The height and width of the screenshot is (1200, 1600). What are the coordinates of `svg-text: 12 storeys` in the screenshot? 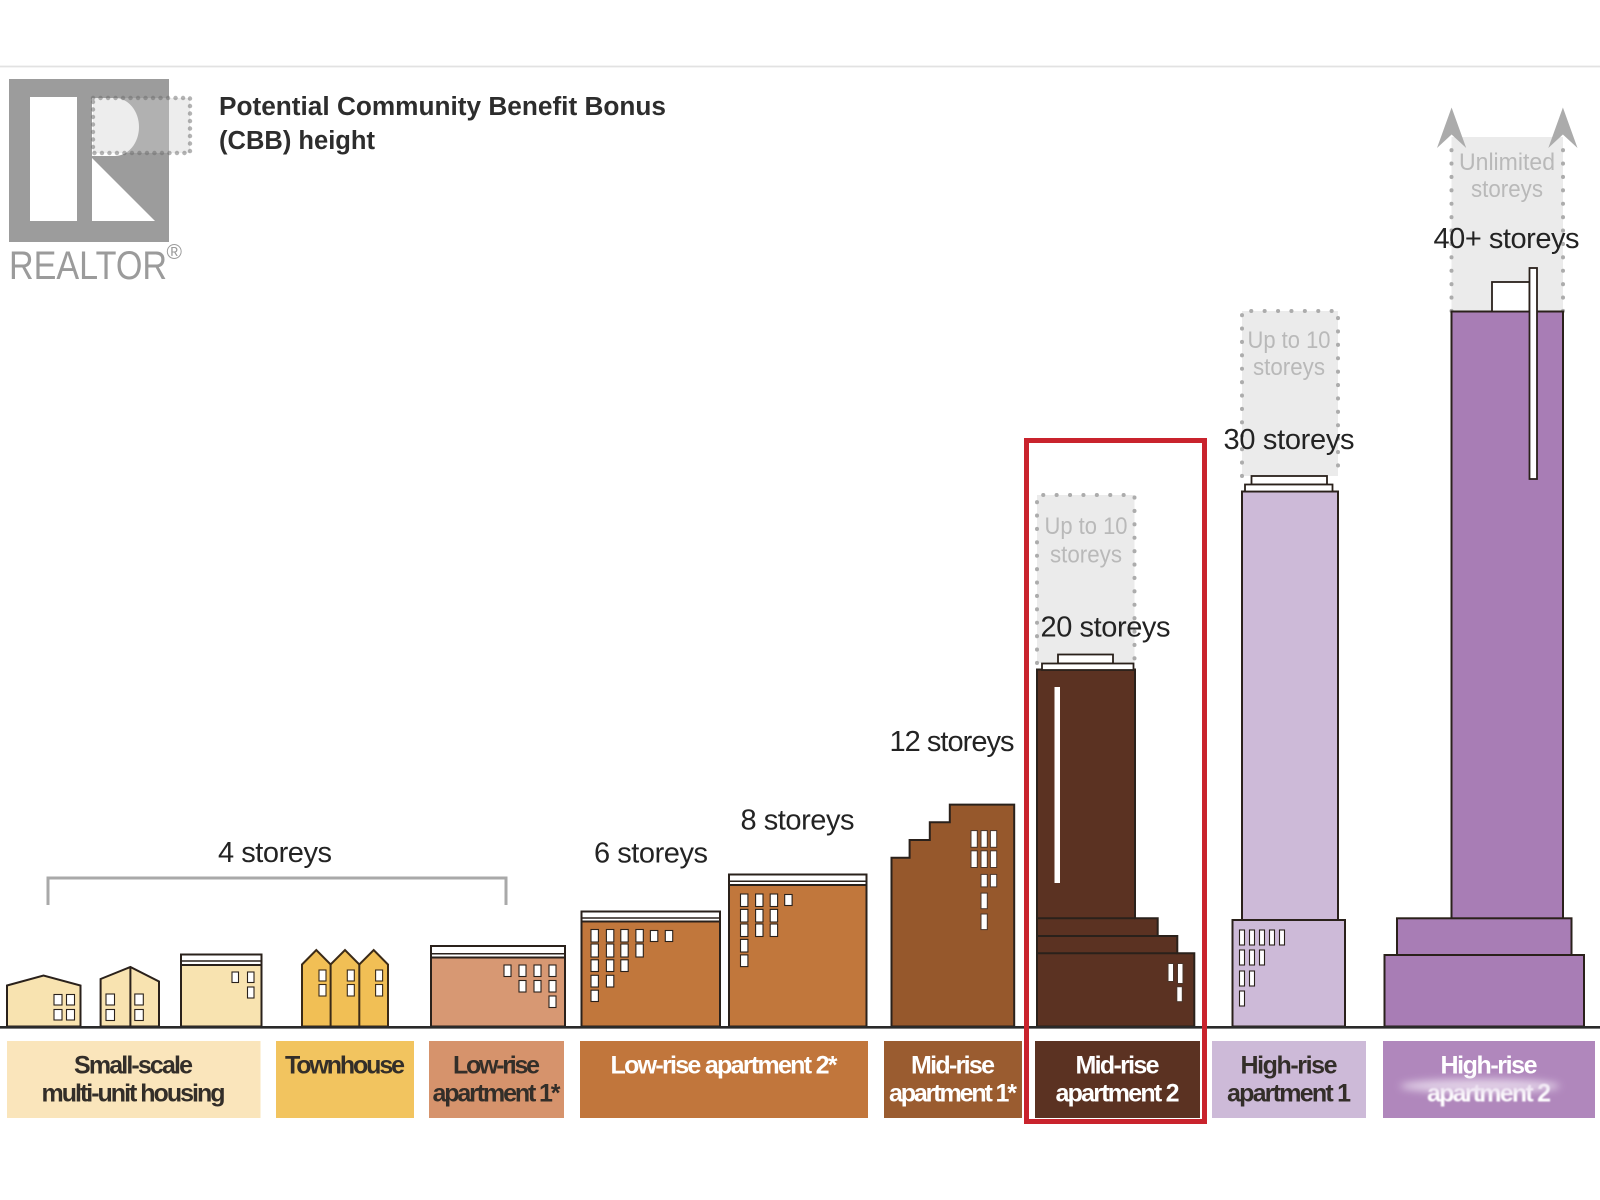 It's located at (952, 742).